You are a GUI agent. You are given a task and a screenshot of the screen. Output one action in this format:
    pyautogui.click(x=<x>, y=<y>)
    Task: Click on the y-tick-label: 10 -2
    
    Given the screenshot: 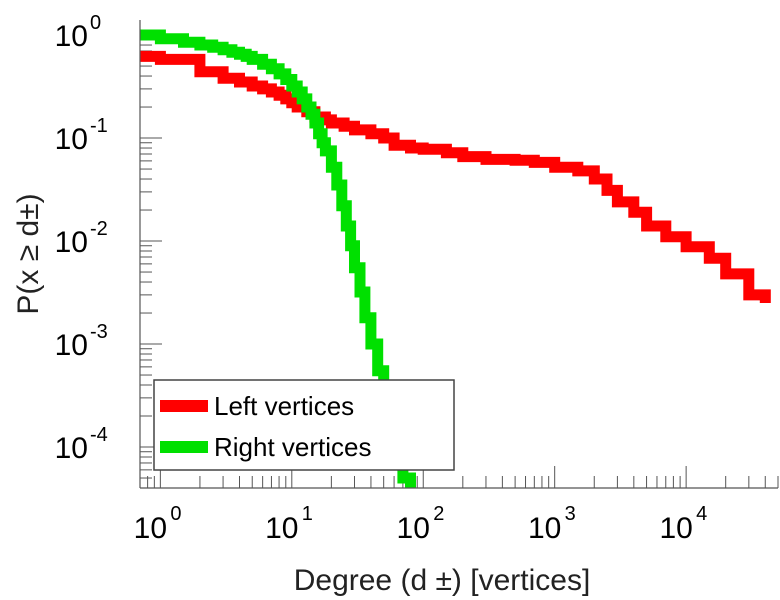 What is the action you would take?
    pyautogui.click(x=81, y=238)
    